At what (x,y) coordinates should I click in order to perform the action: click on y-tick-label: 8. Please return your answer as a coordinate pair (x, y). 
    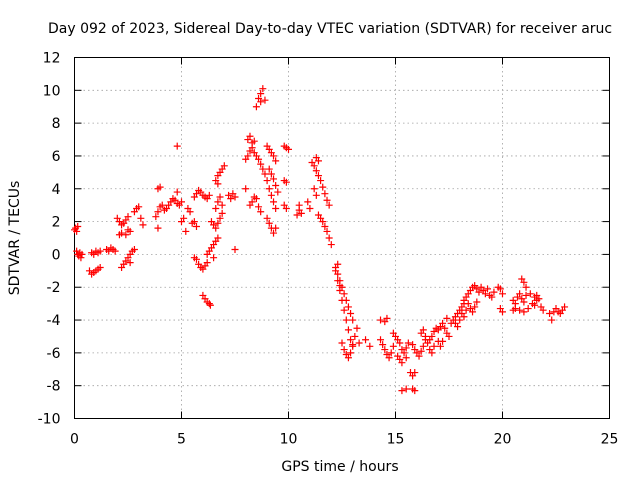
    Looking at the image, I should click on (56, 124).